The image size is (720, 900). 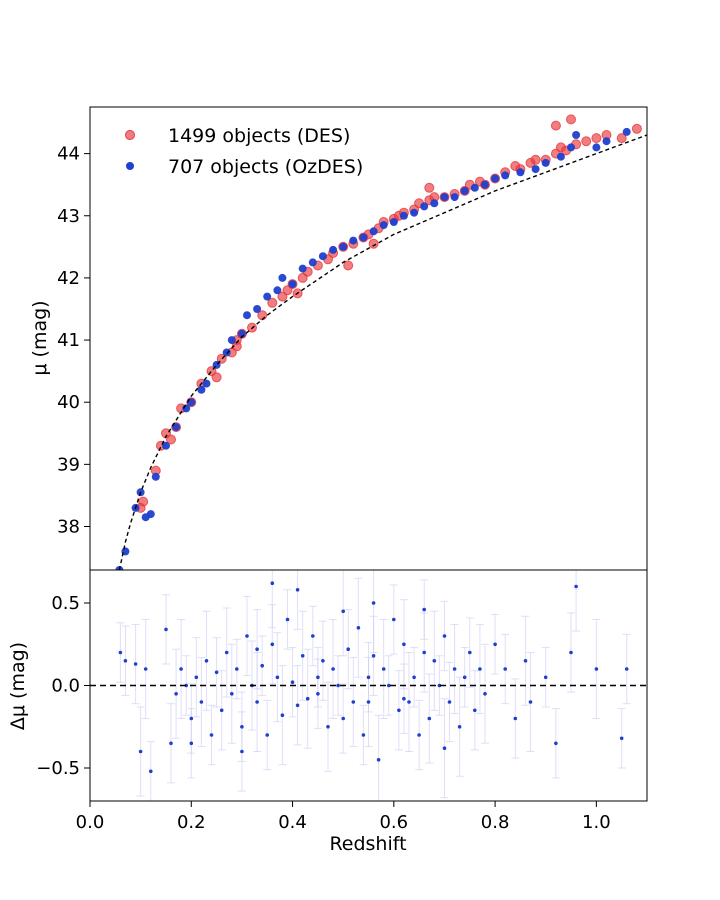 What do you see at coordinates (495, 822) in the screenshot?
I see `x-tick-label: 0.8` at bounding box center [495, 822].